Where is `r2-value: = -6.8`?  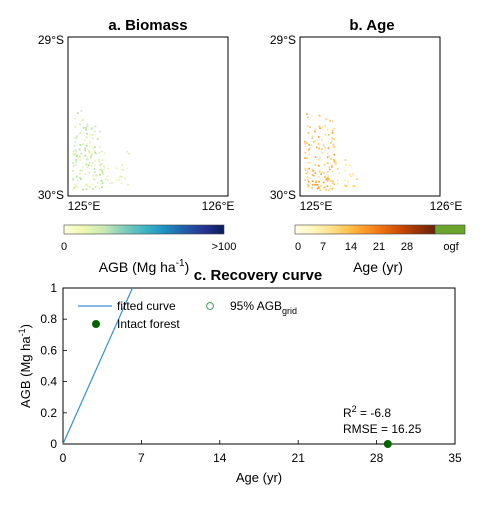
r2-value: = -6.8 is located at coordinates (374, 413).